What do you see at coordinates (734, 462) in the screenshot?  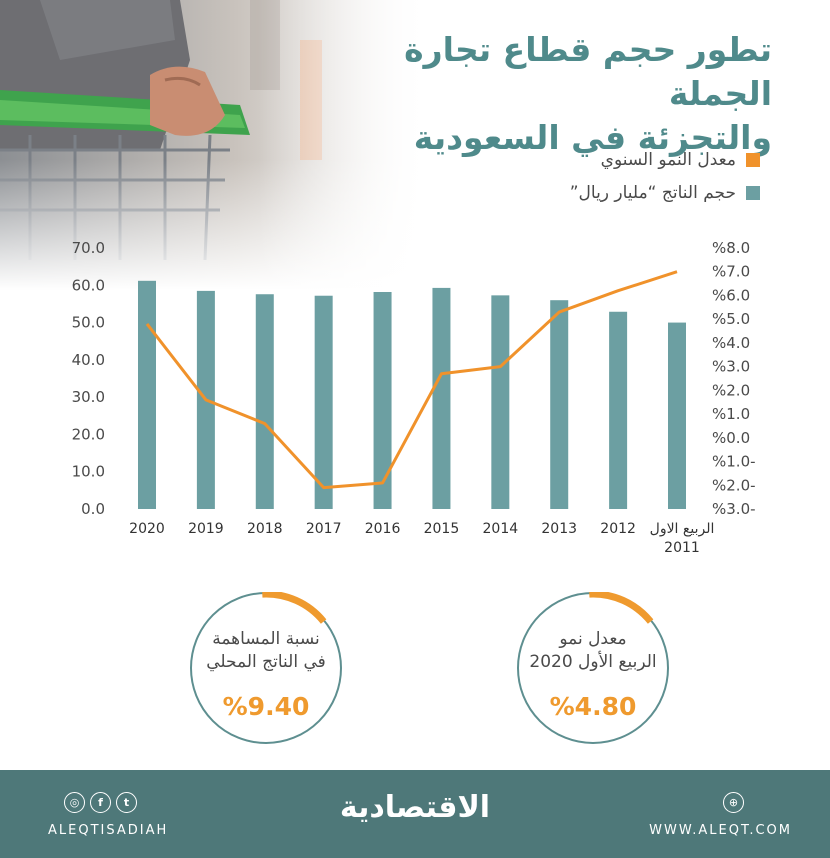 I see `y-right-tick-label: %1.0-` at bounding box center [734, 462].